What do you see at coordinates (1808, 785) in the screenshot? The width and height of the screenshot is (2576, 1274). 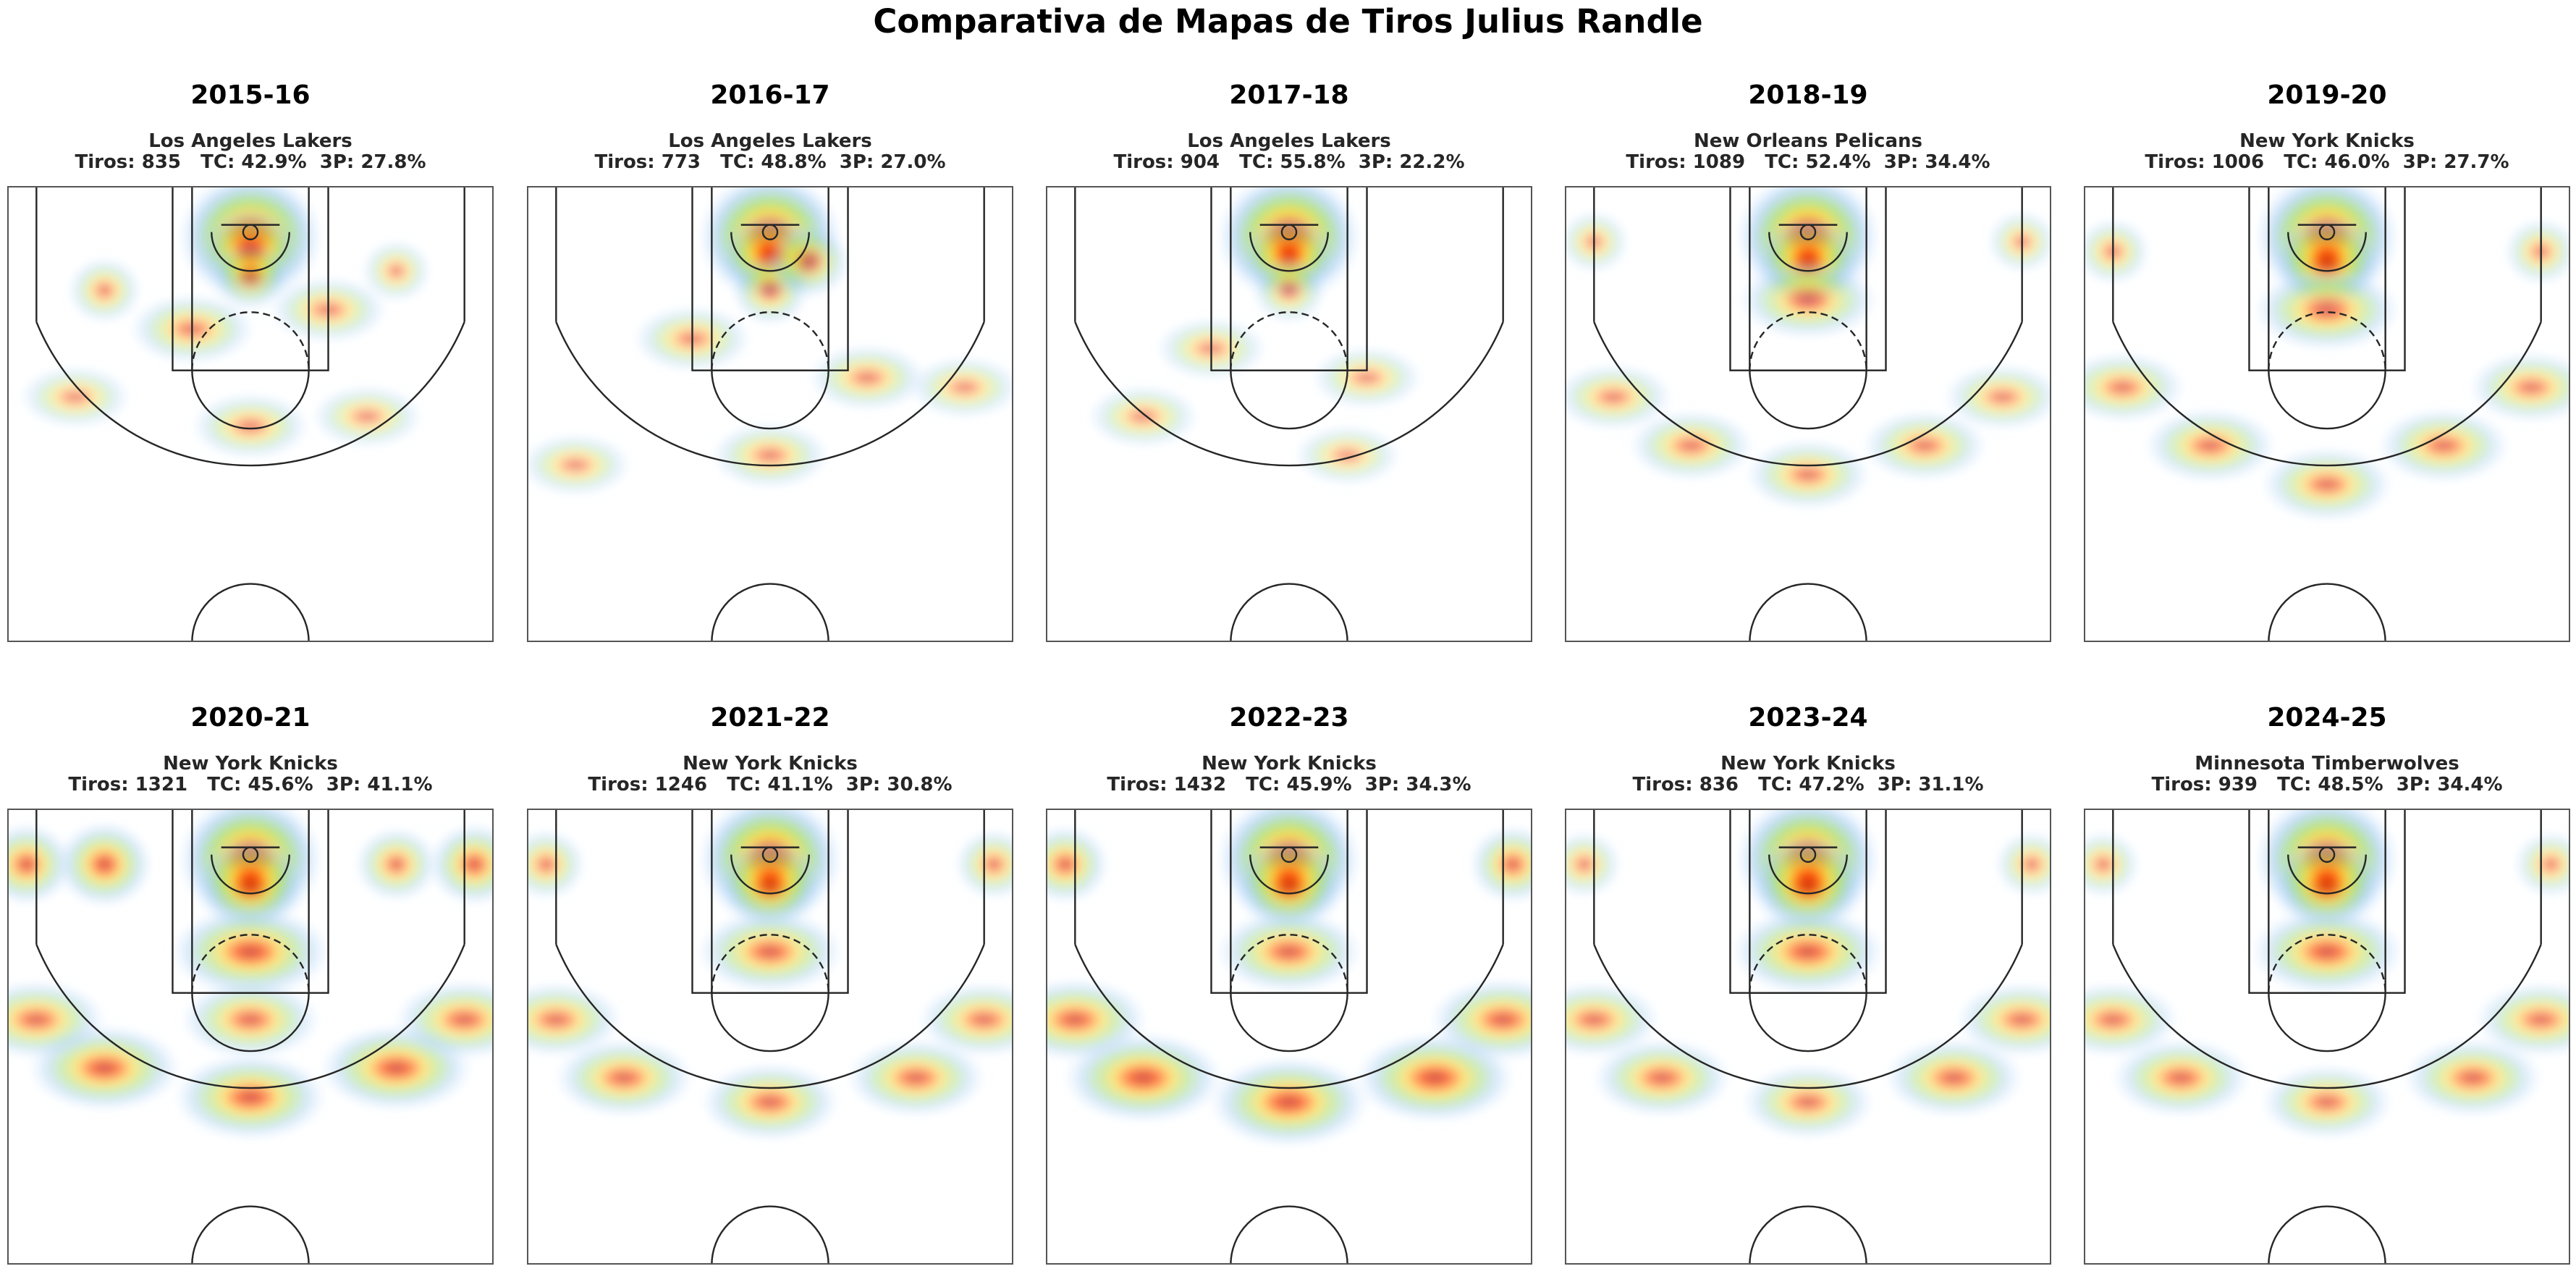 I see `shot-stats: Tiros: 836 TC: 47.2% 3P: 31.1%` at bounding box center [1808, 785].